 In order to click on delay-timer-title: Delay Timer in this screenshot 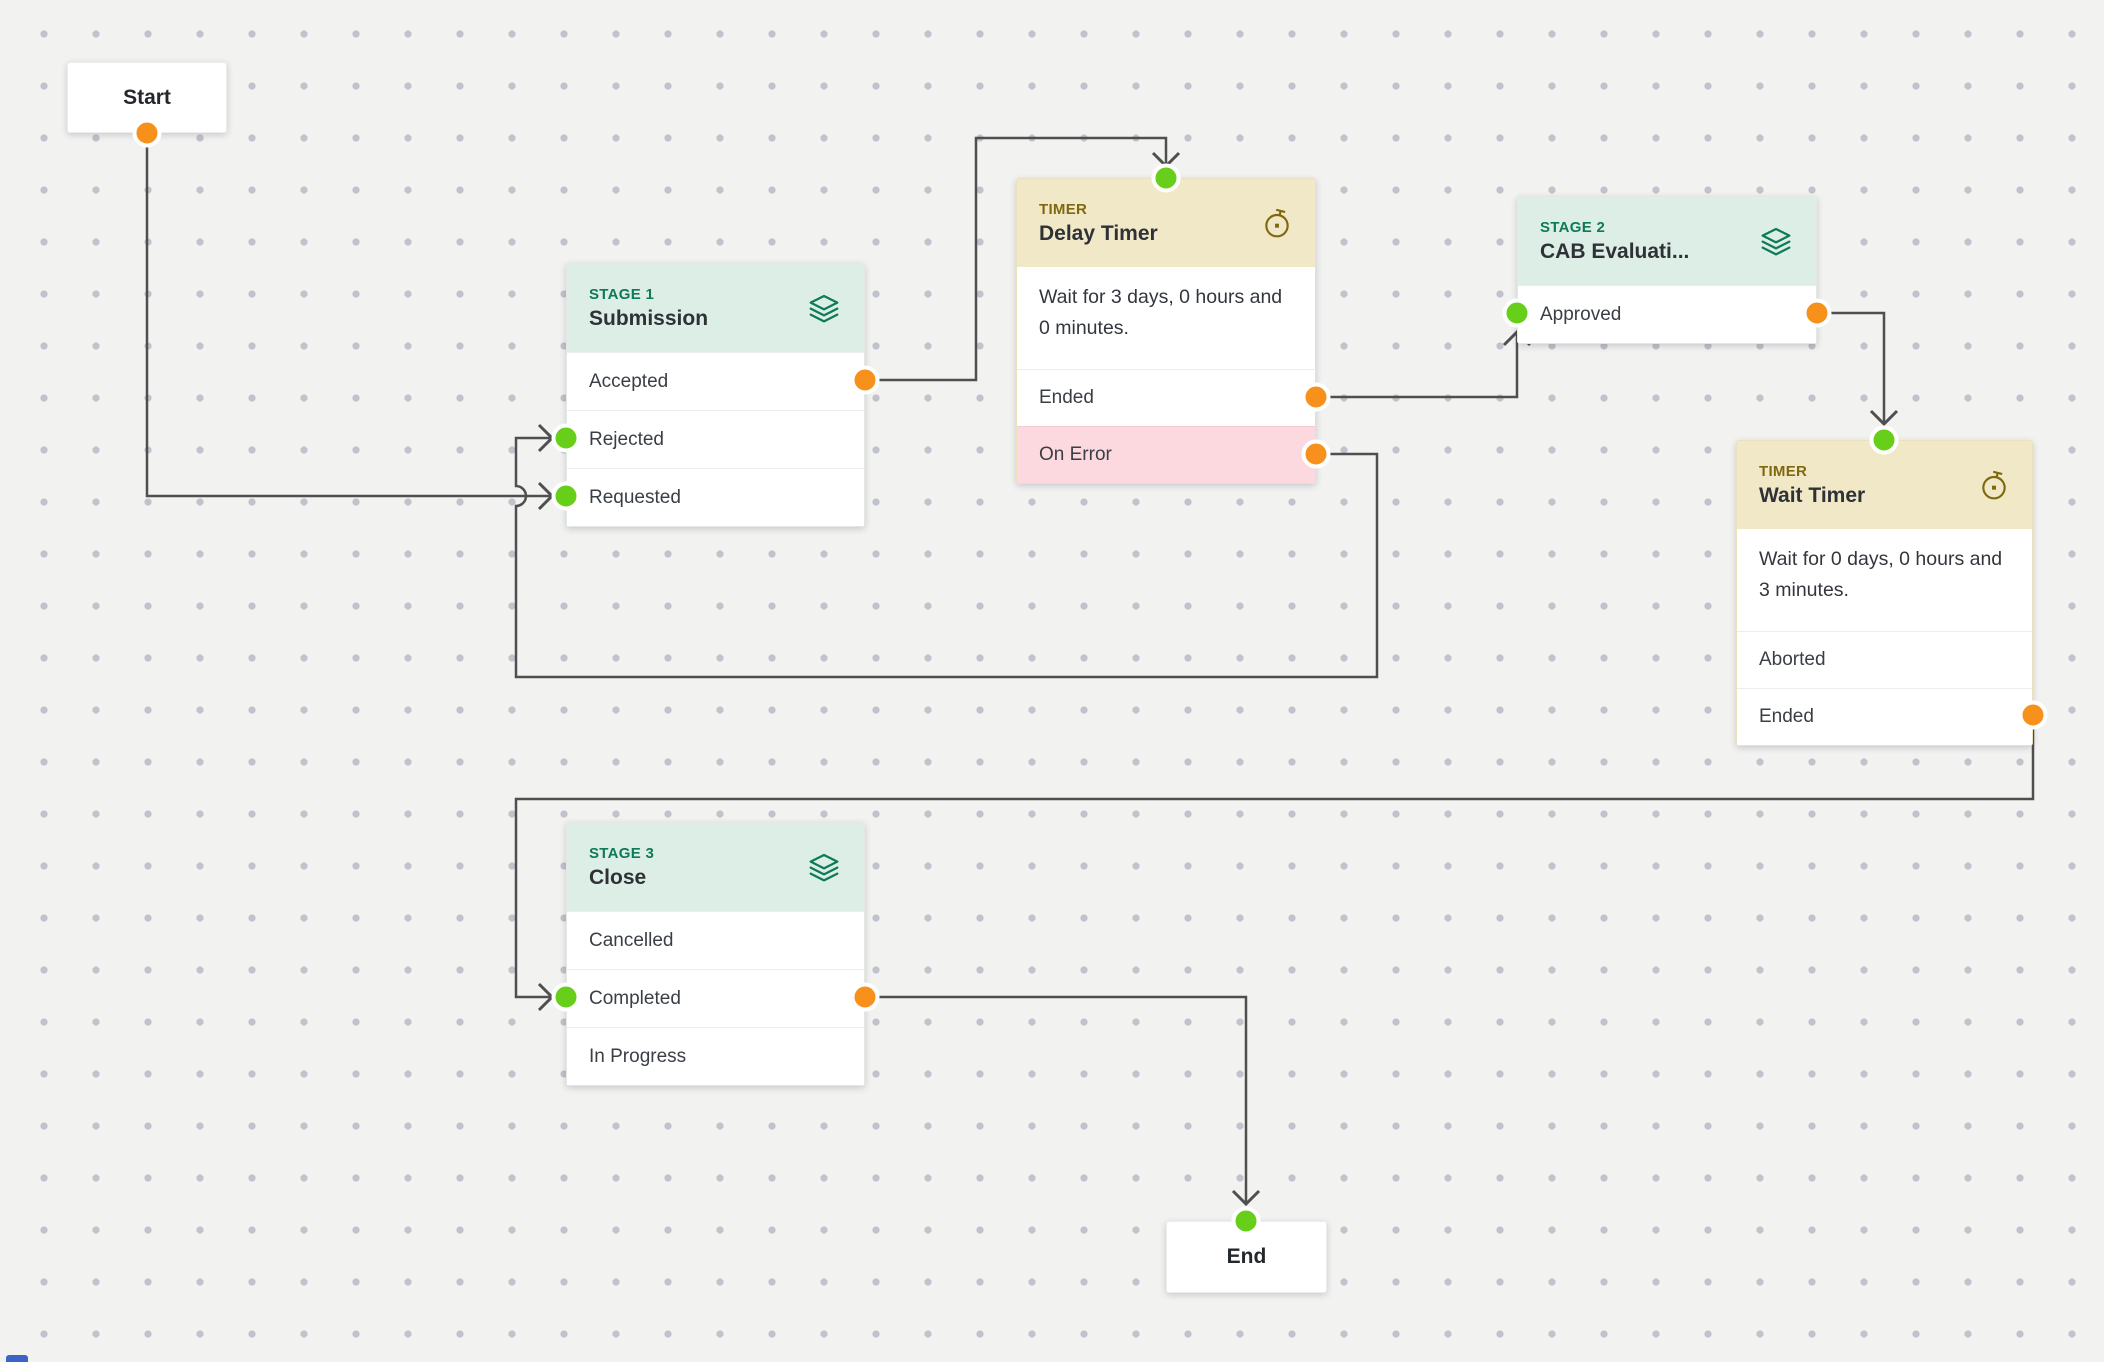, I will do `click(1098, 233)`.